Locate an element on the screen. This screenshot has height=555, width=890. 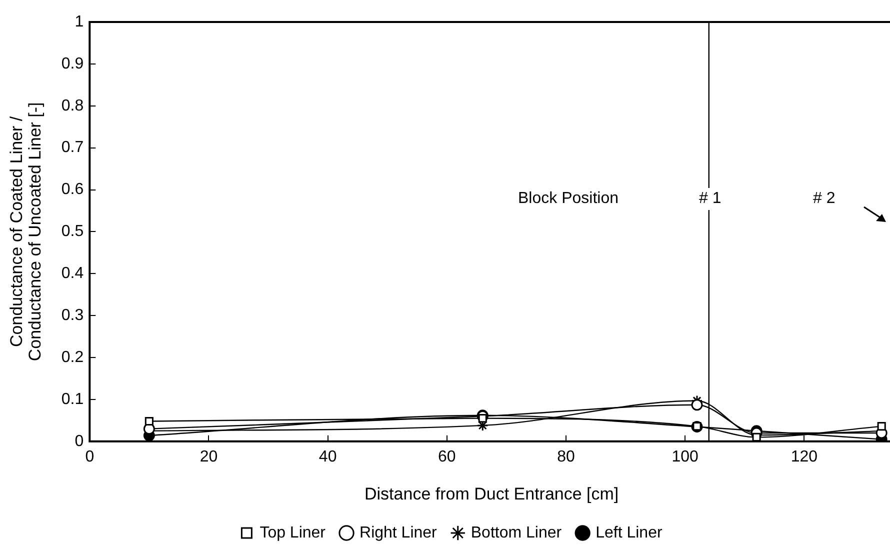
y-tick-label: 0.7 is located at coordinates (72, 147).